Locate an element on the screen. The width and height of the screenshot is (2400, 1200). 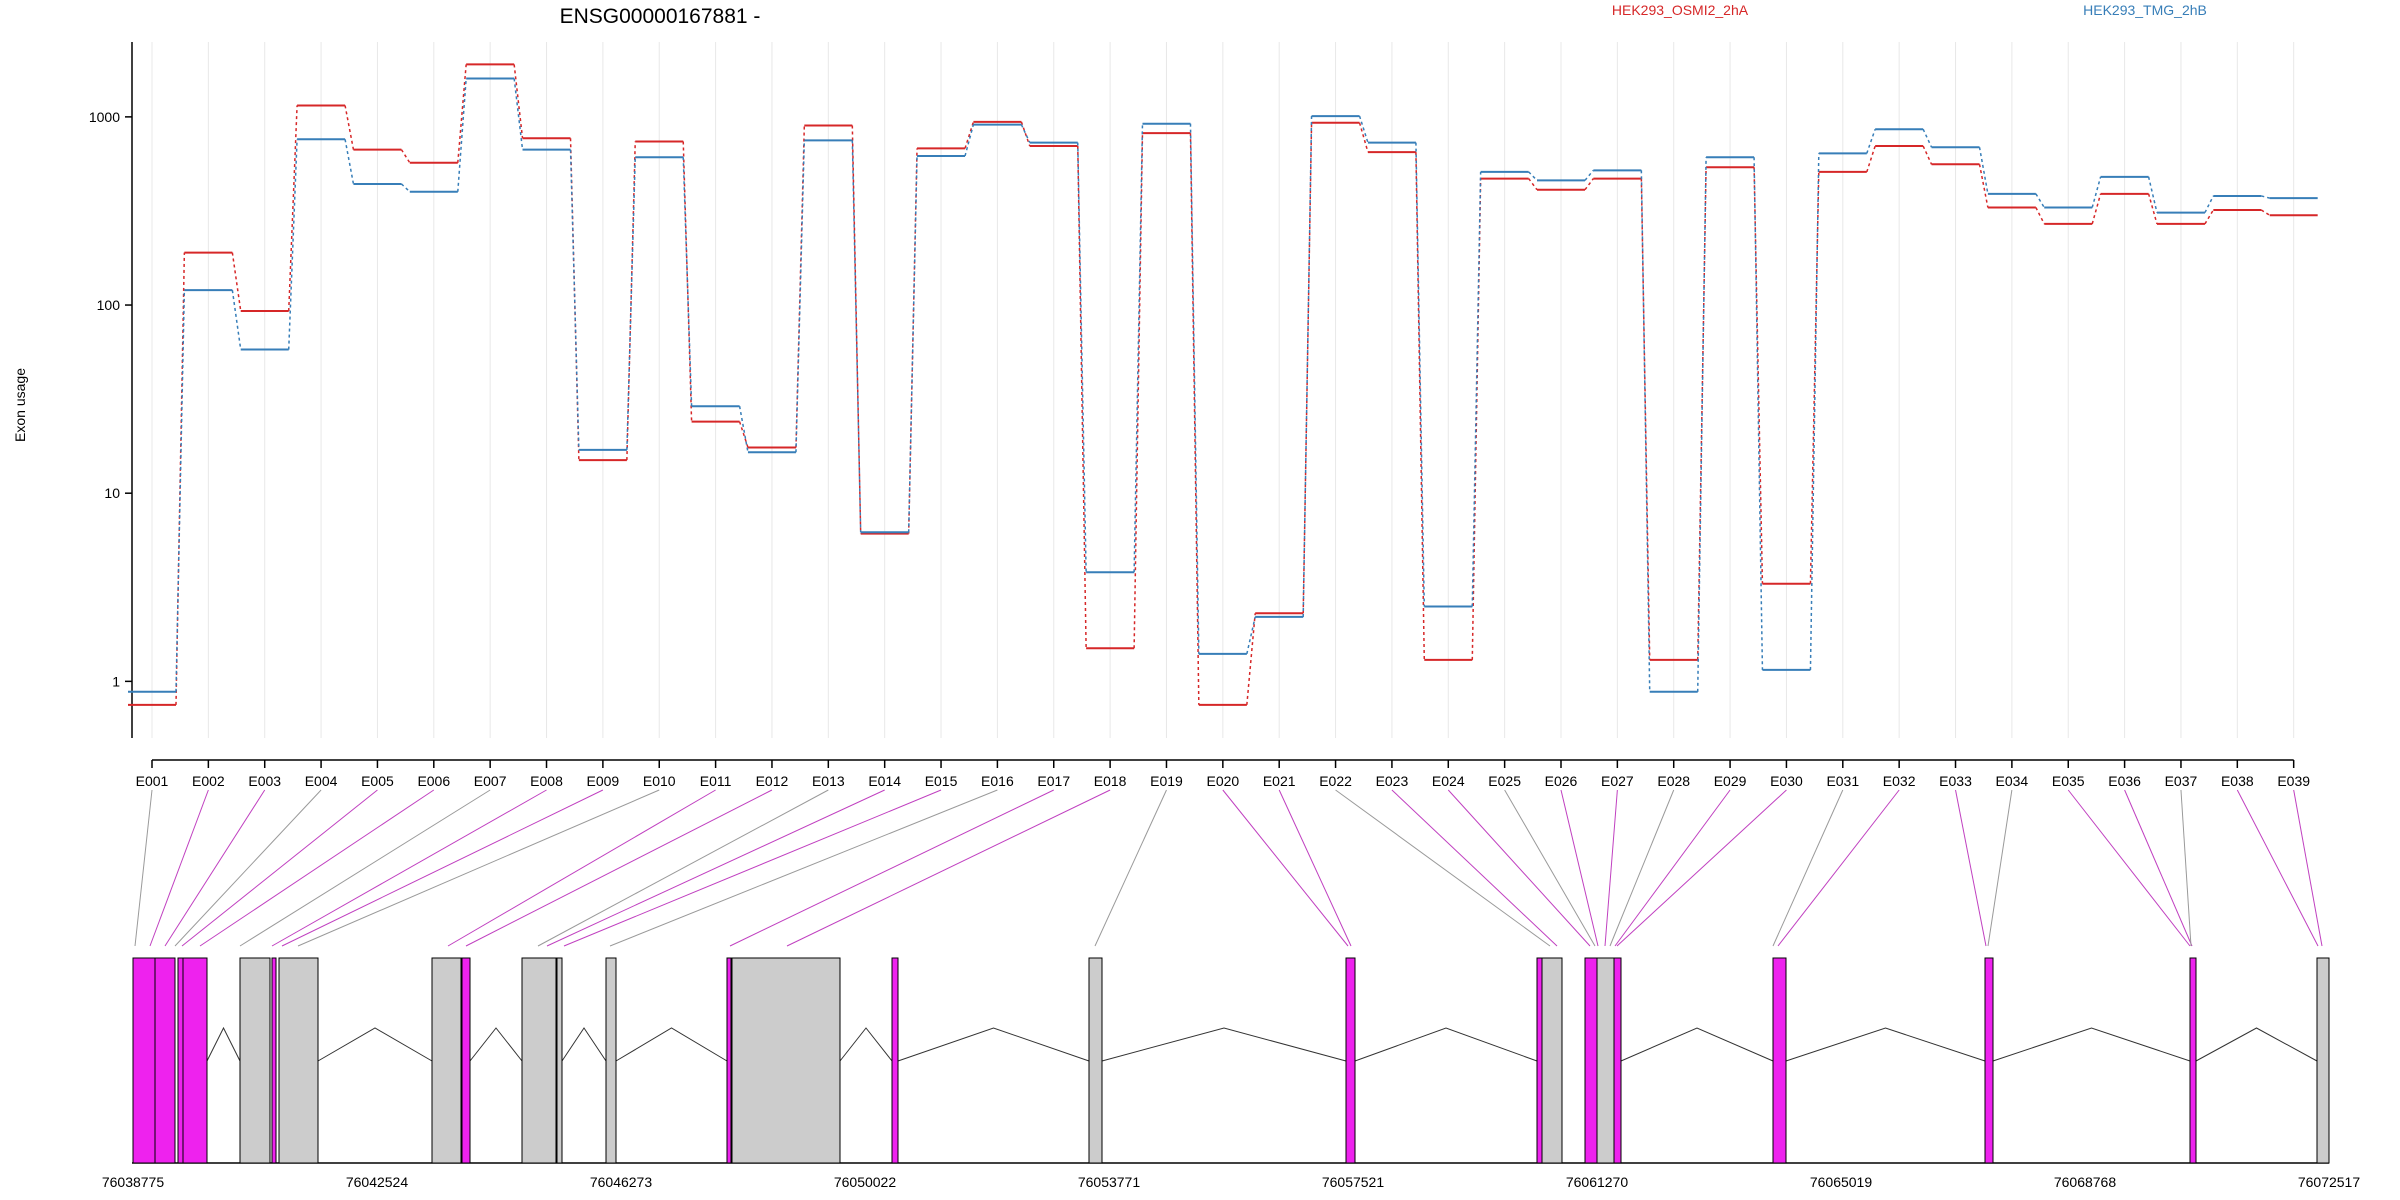
x-tick-label: E010 is located at coordinates (659, 781).